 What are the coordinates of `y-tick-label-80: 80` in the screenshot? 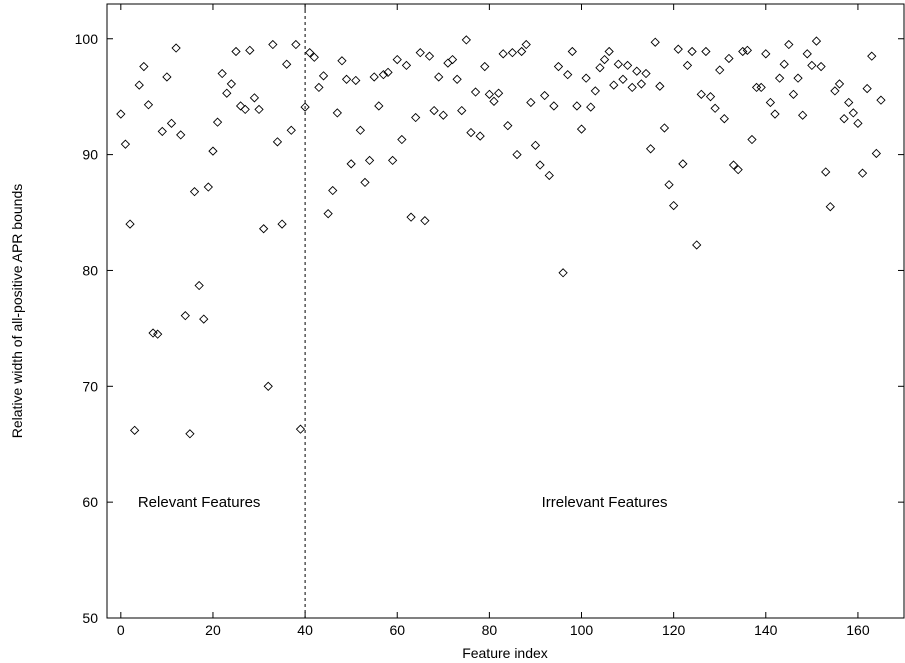 It's located at (90, 270).